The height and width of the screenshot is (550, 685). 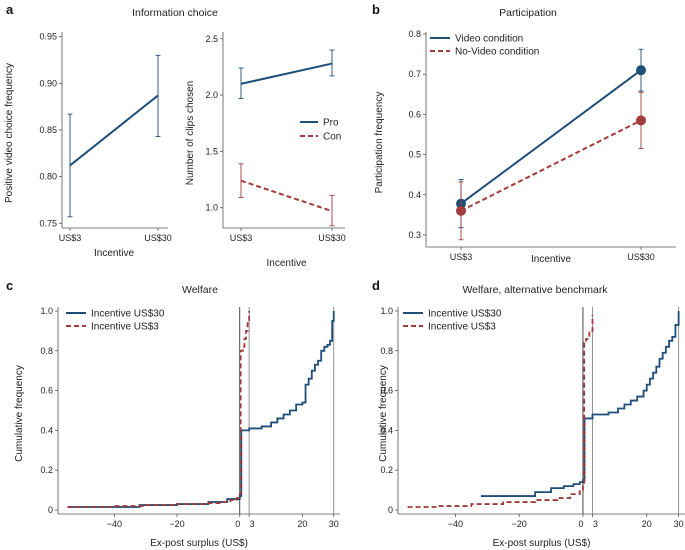 I want to click on x-tick-label-d: 3, so click(x=595, y=524).